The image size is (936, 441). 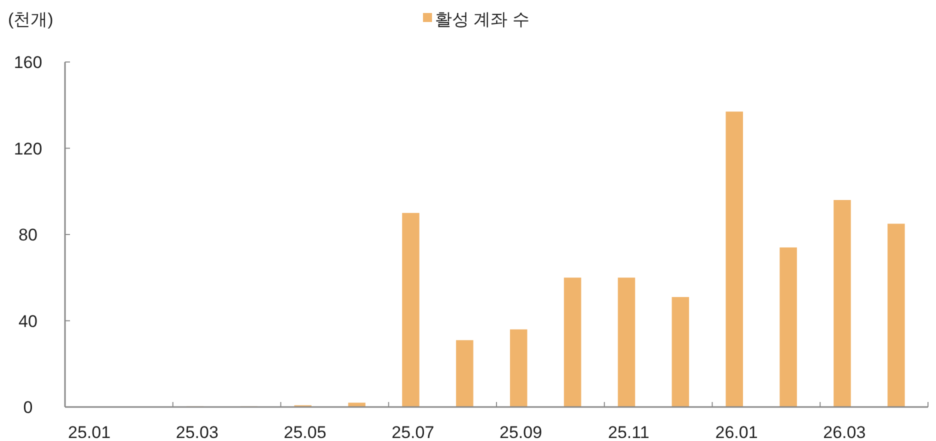 What do you see at coordinates (28, 148) in the screenshot?
I see `y-tick-label: 120` at bounding box center [28, 148].